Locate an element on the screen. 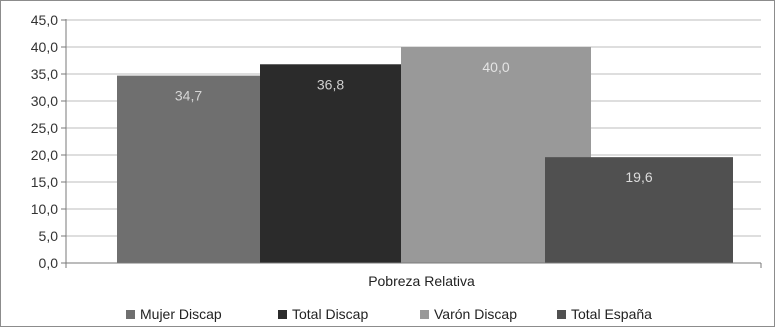  legend-item: Varón Discap is located at coordinates (468, 314).